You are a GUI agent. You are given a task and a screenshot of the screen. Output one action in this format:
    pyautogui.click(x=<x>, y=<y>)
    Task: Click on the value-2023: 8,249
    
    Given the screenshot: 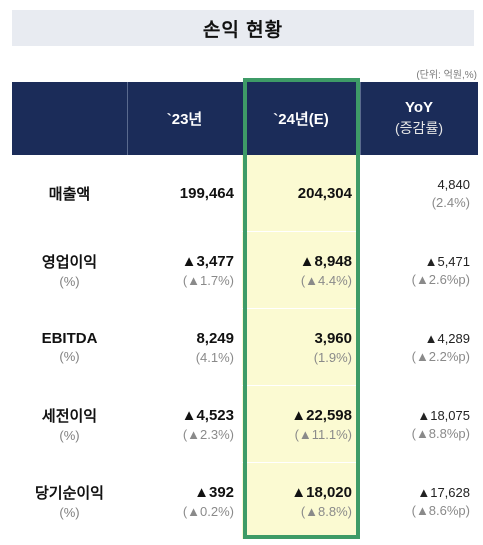 What is the action you would take?
    pyautogui.click(x=215, y=338)
    